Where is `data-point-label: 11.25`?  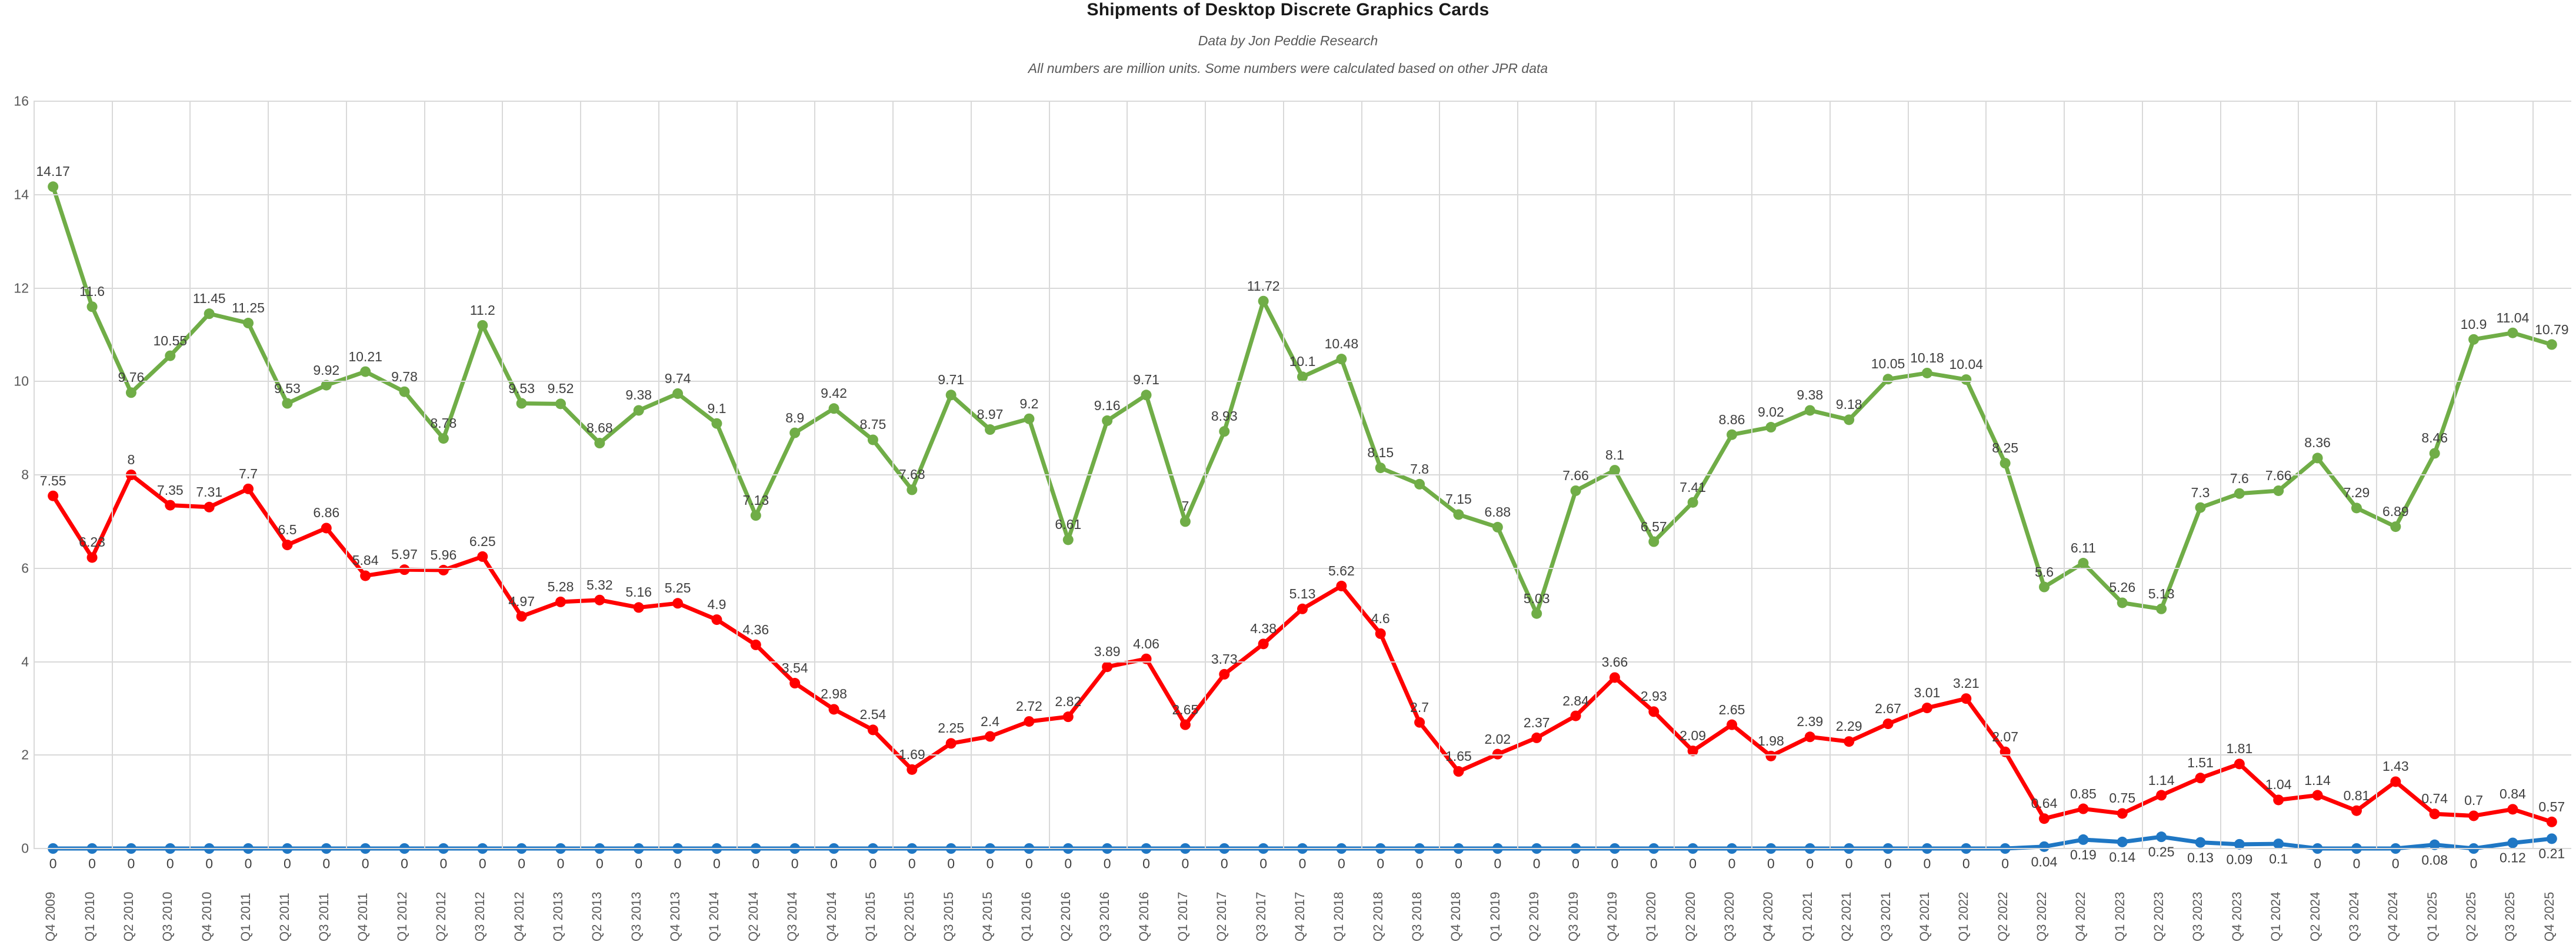
data-point-label: 11.25 is located at coordinates (248, 308).